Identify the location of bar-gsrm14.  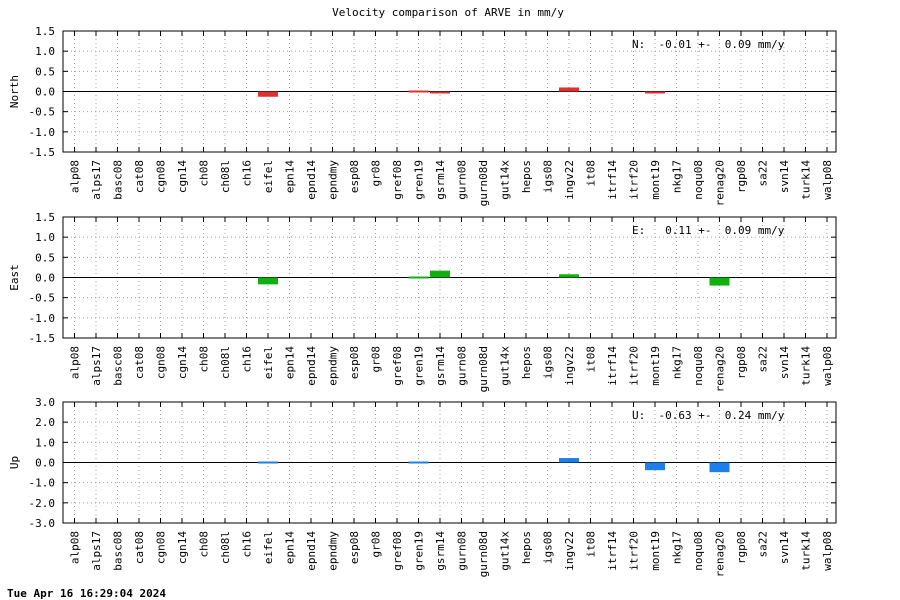
(440, 92).